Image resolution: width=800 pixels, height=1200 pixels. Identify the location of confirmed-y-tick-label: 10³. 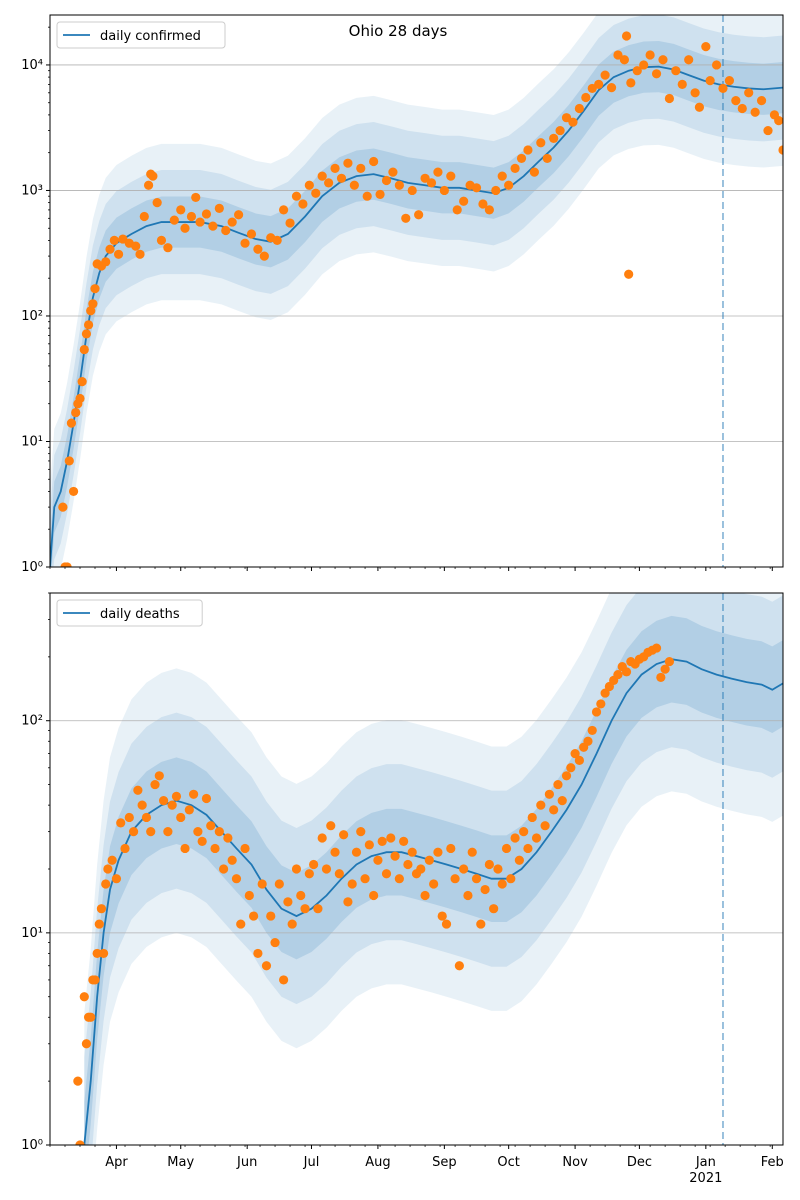
(32, 190).